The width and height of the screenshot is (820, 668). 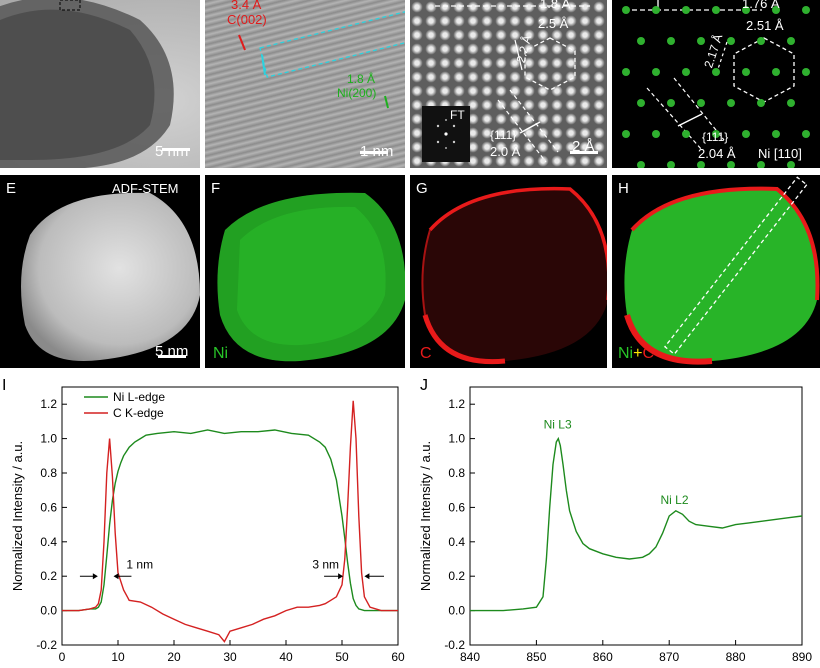 I want to click on annotation-1nm: 1 nm, so click(x=139, y=564).